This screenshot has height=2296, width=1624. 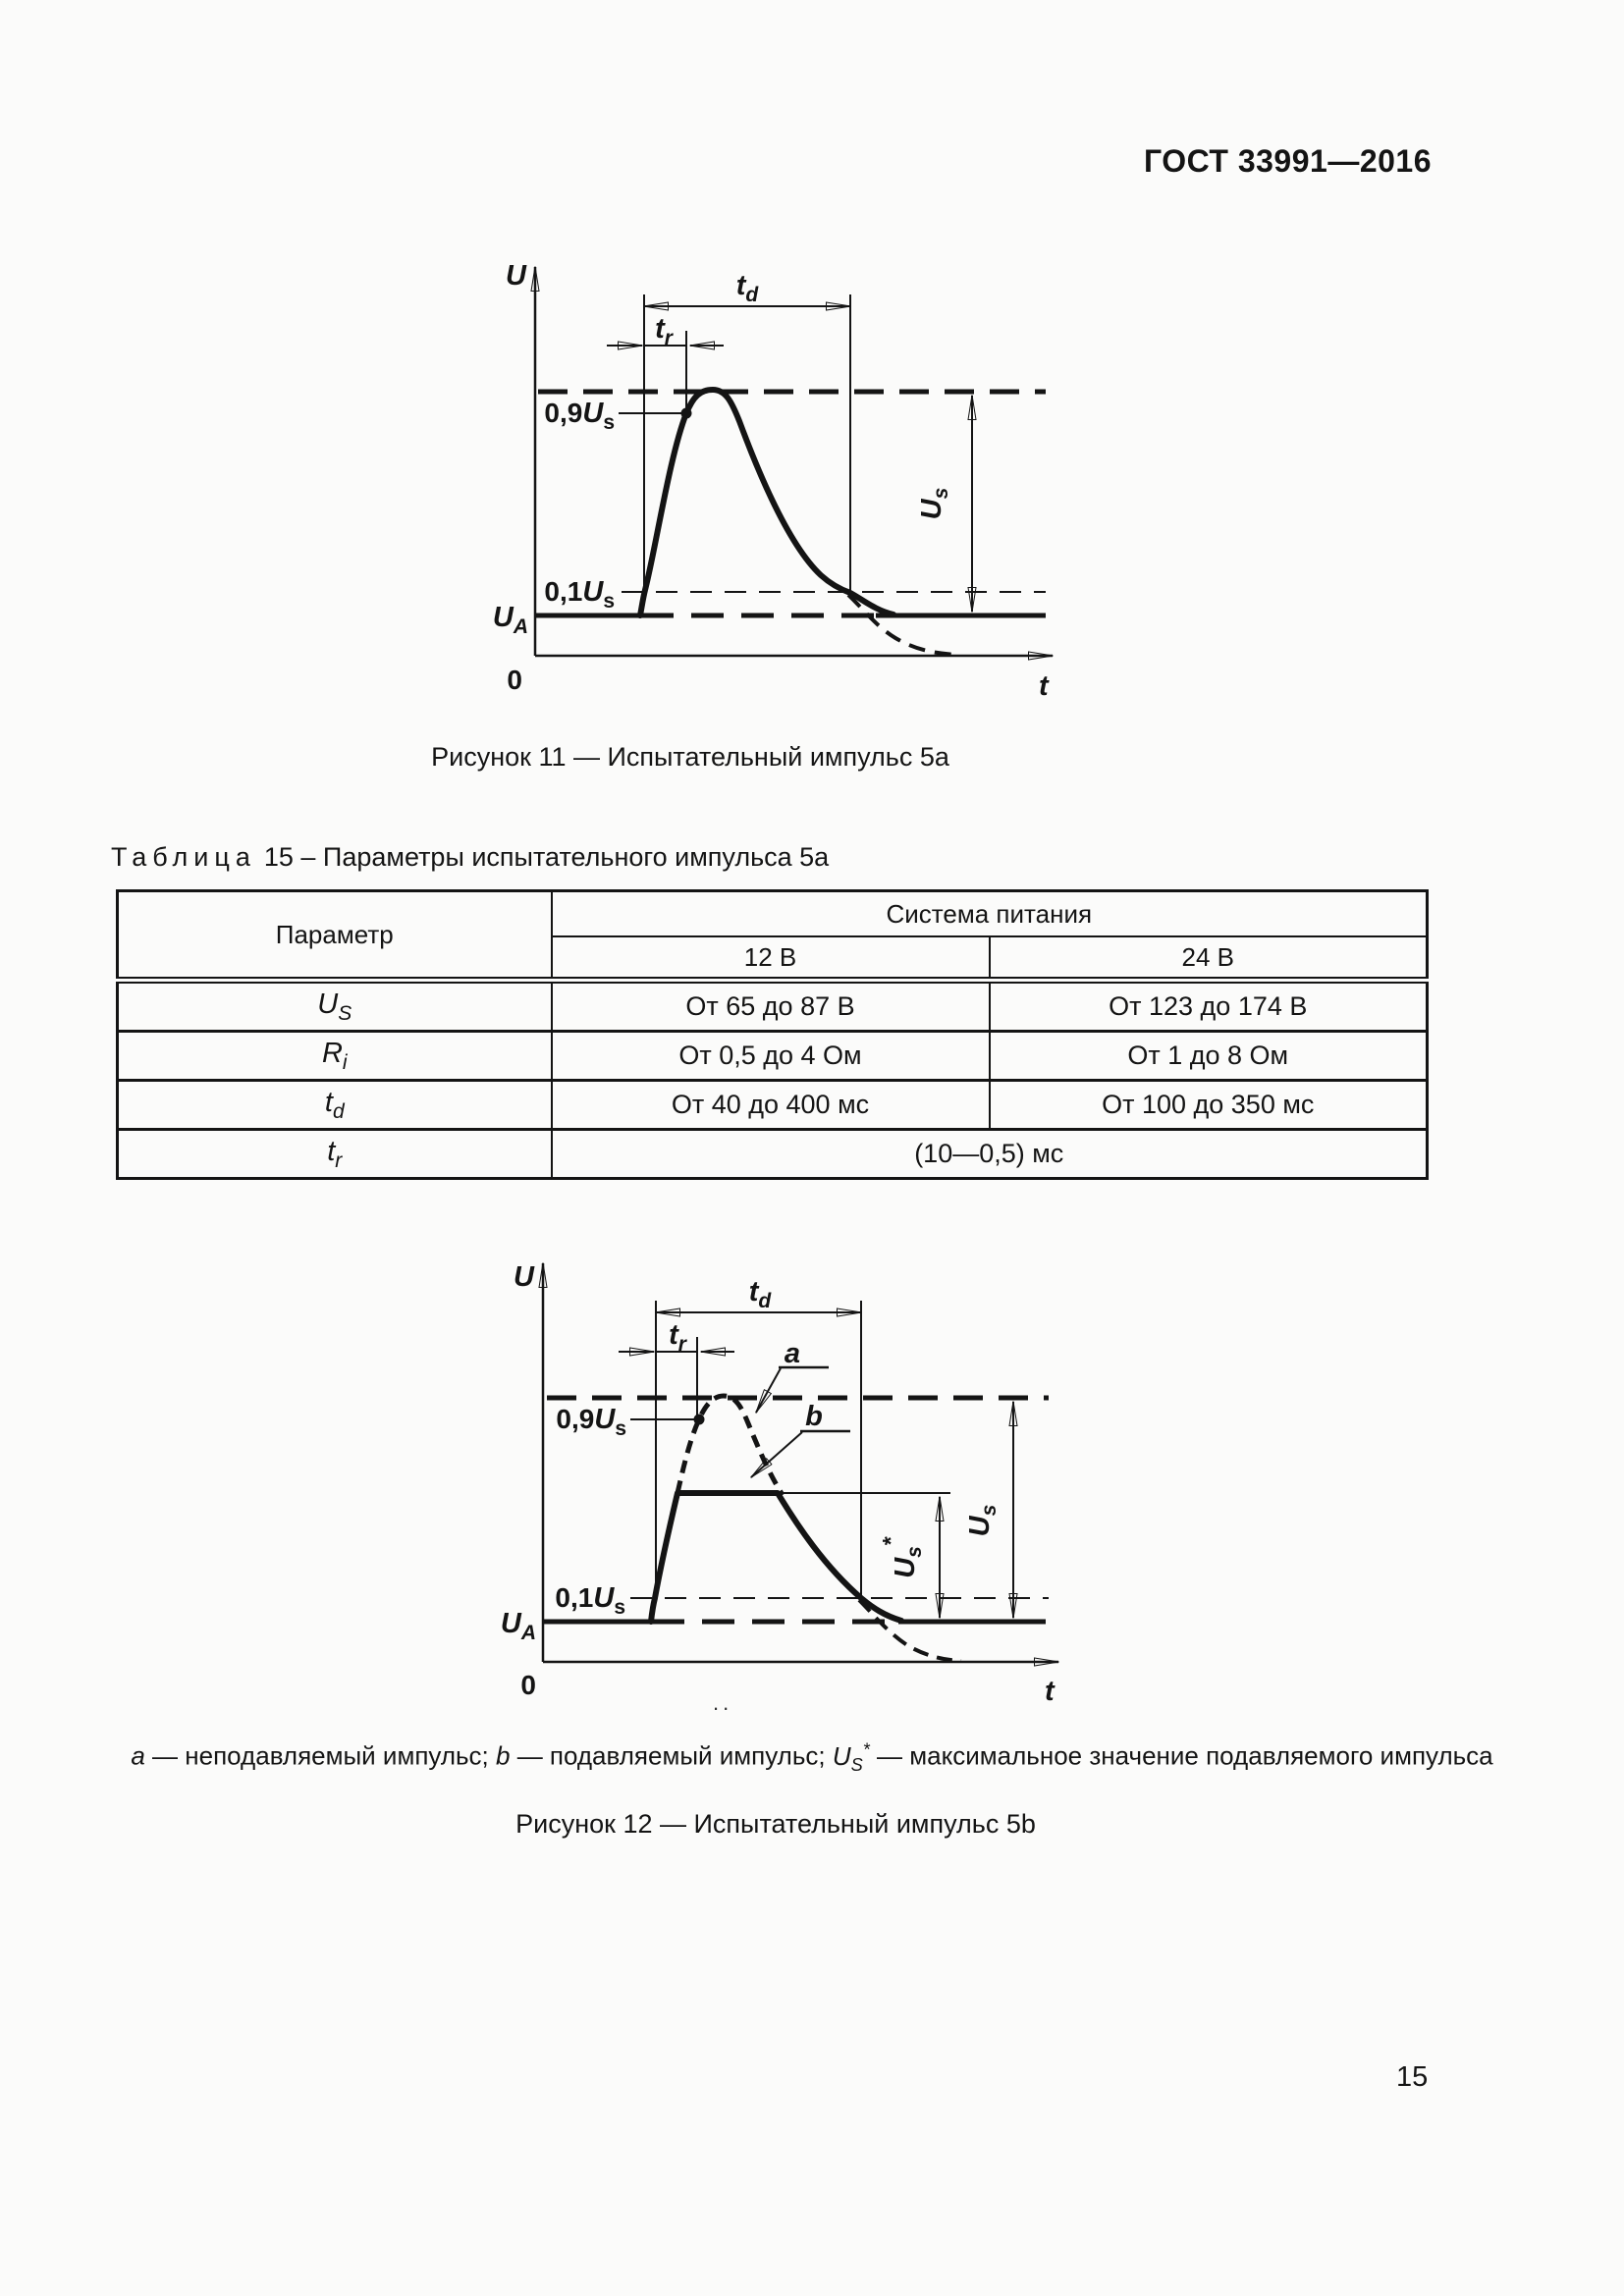 What do you see at coordinates (183, 857) in the screenshot?
I see `table-15-title-word: Таблица` at bounding box center [183, 857].